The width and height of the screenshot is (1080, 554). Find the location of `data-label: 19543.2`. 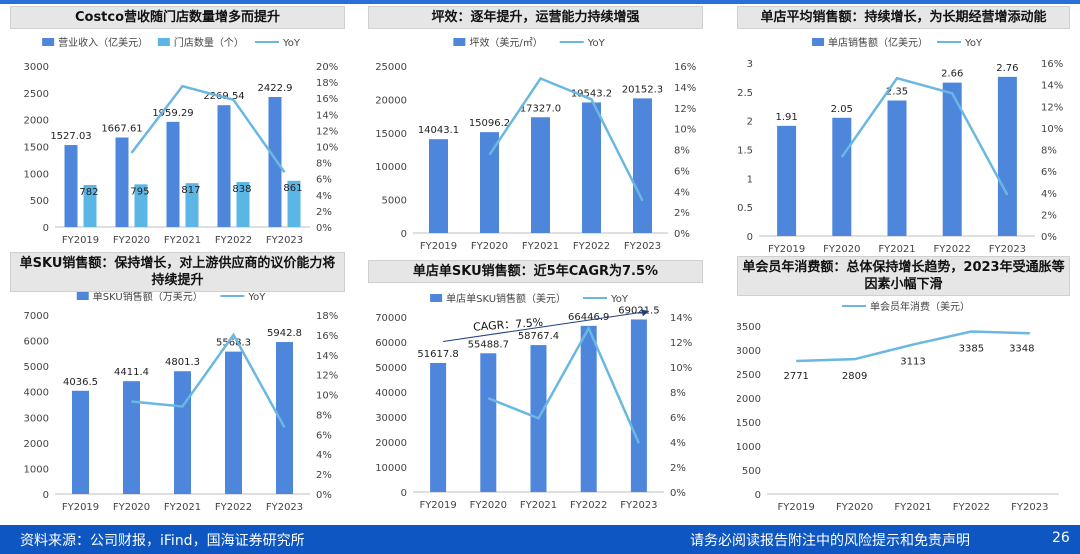

data-label: 19543.2 is located at coordinates (591, 93).